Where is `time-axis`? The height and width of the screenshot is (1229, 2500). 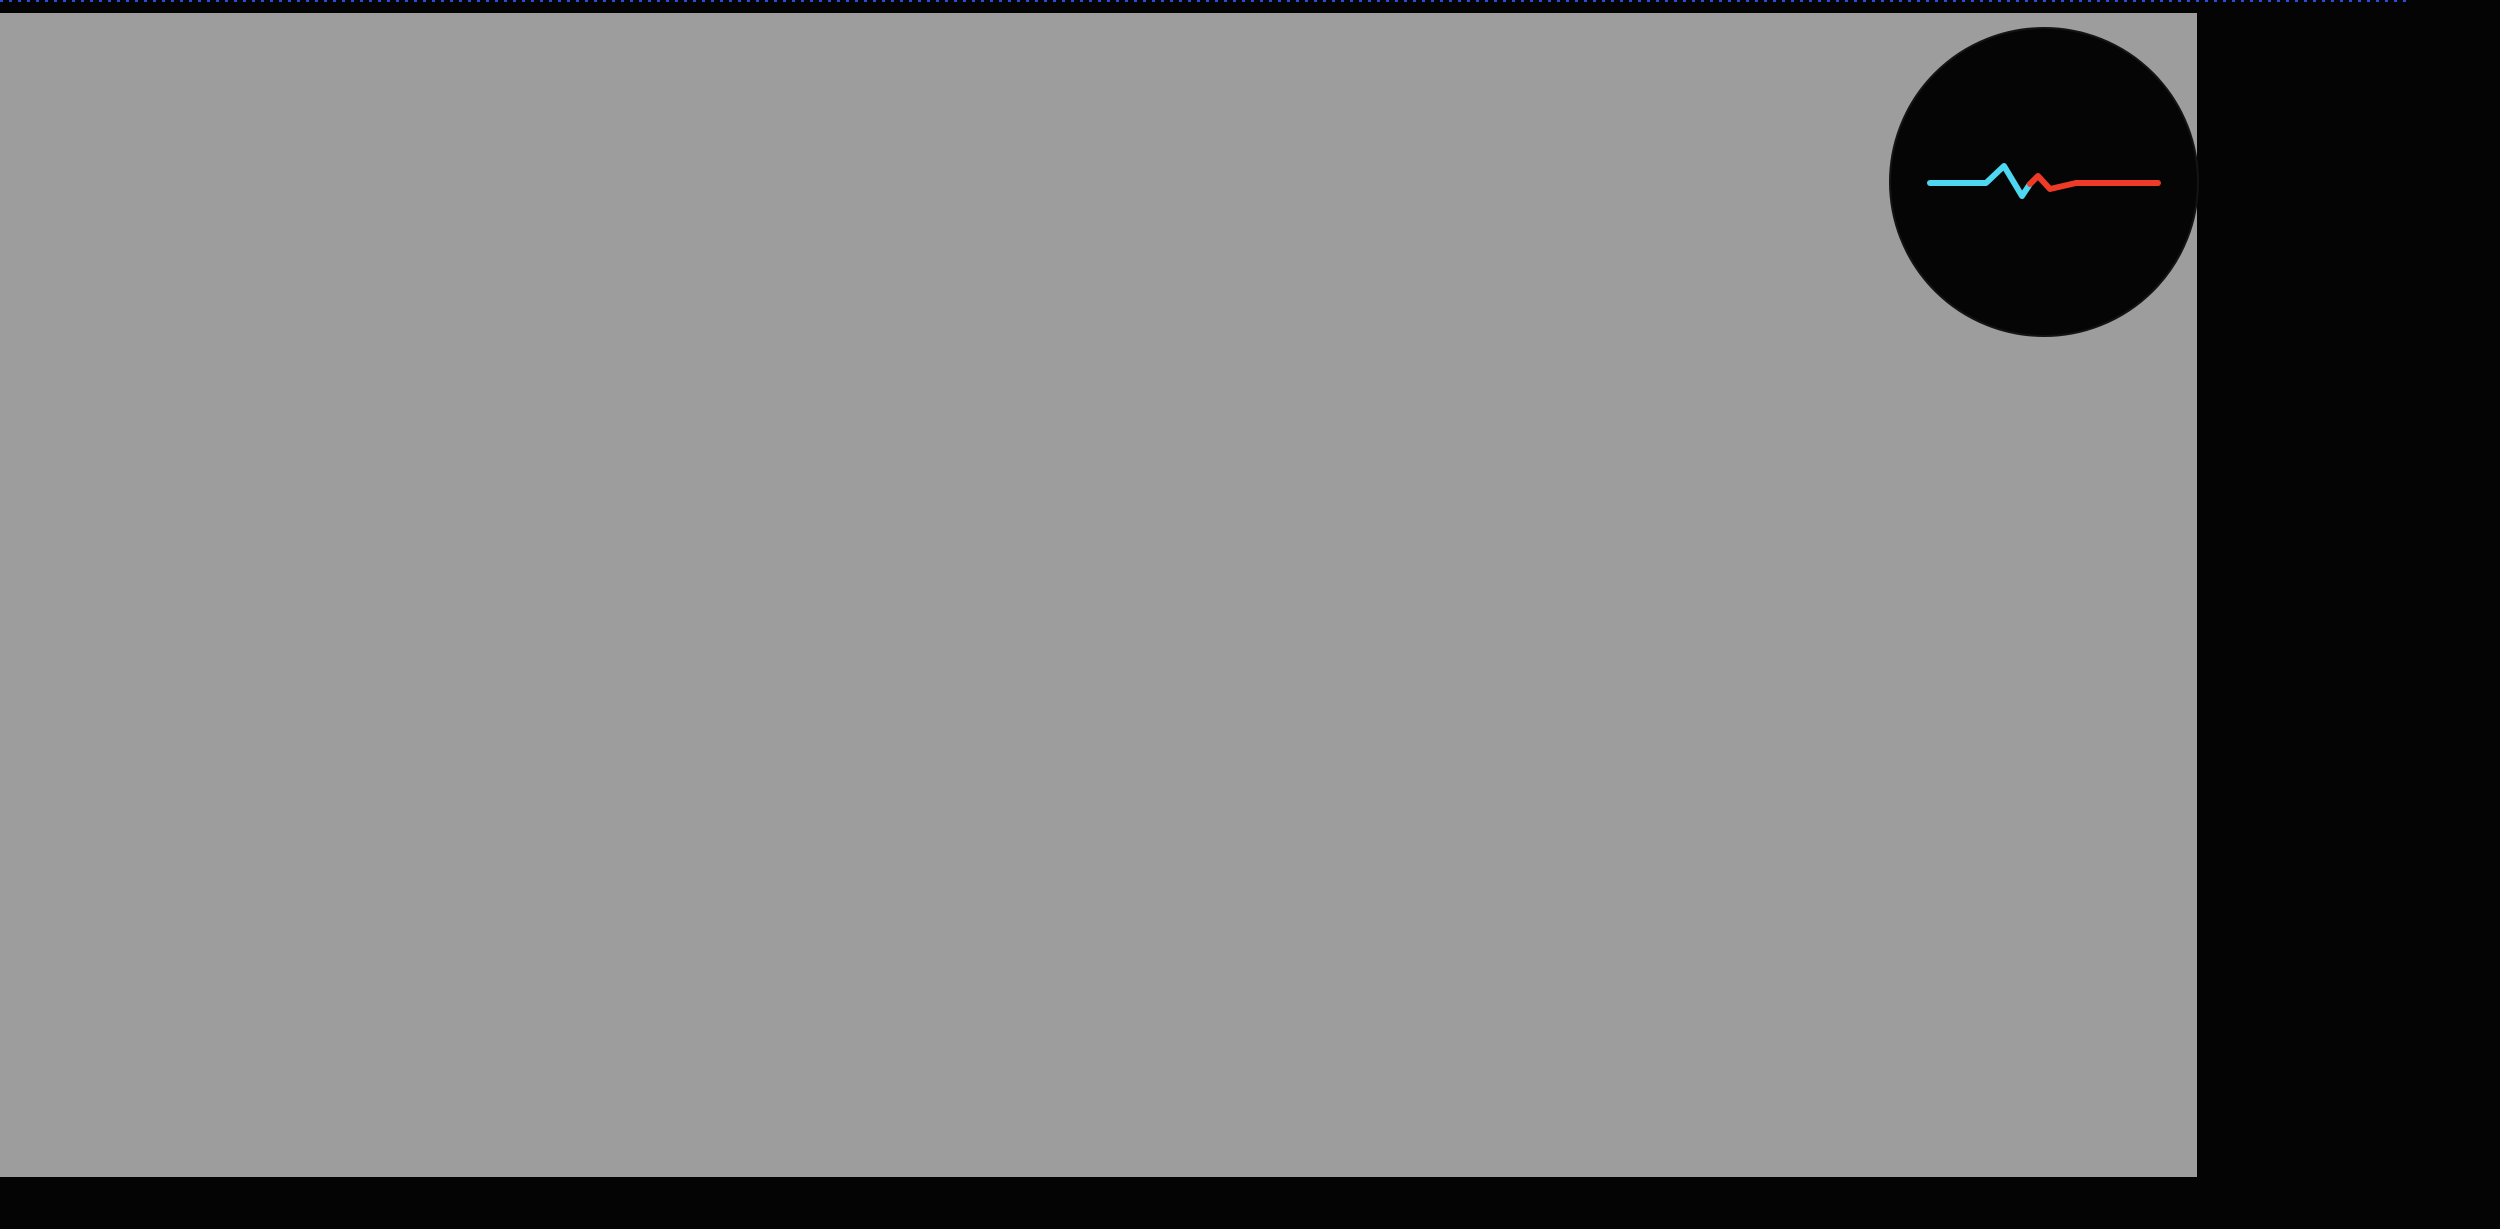 time-axis is located at coordinates (1250, 1203).